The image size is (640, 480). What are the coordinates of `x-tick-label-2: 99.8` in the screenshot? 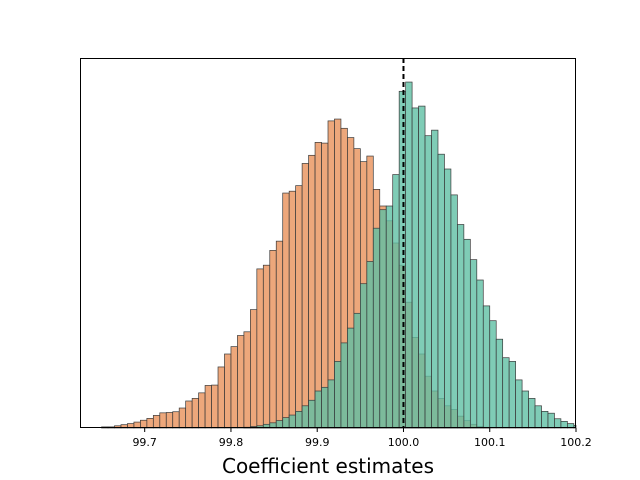 It's located at (231, 442).